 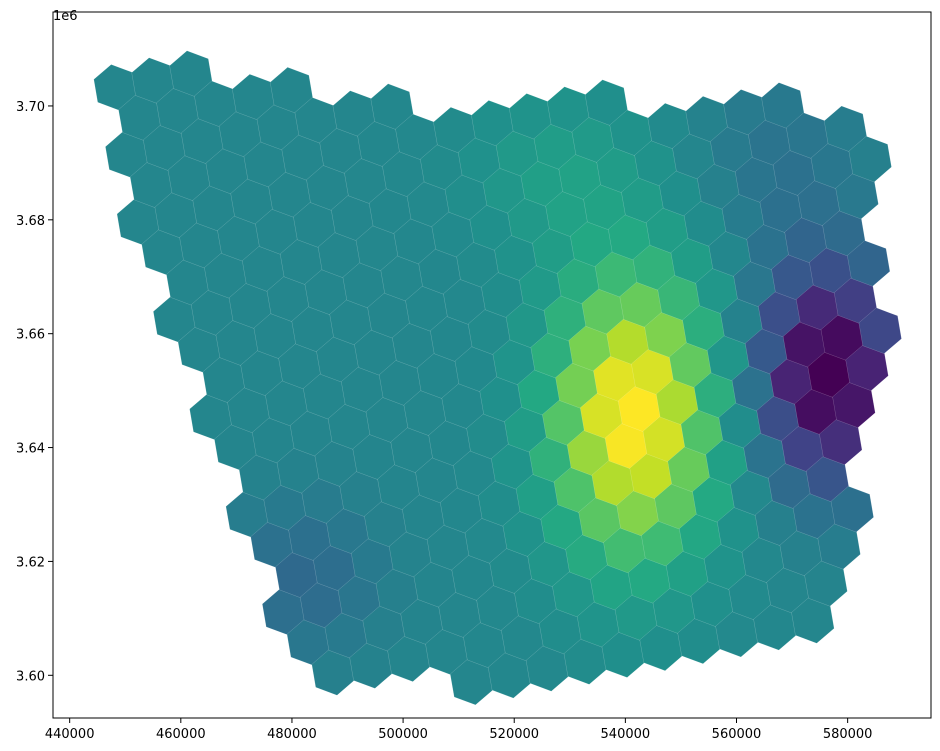 I want to click on y-tick-label: 3.62, so click(x=30, y=562).